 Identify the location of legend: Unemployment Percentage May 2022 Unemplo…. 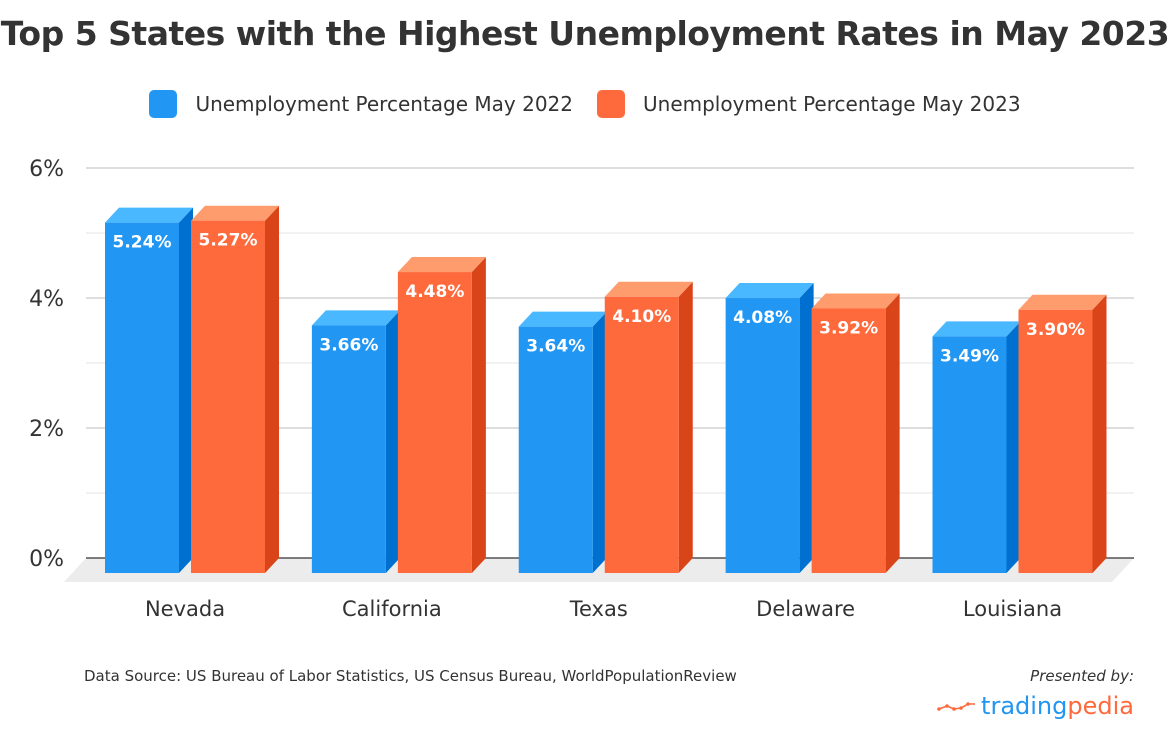
(585, 104).